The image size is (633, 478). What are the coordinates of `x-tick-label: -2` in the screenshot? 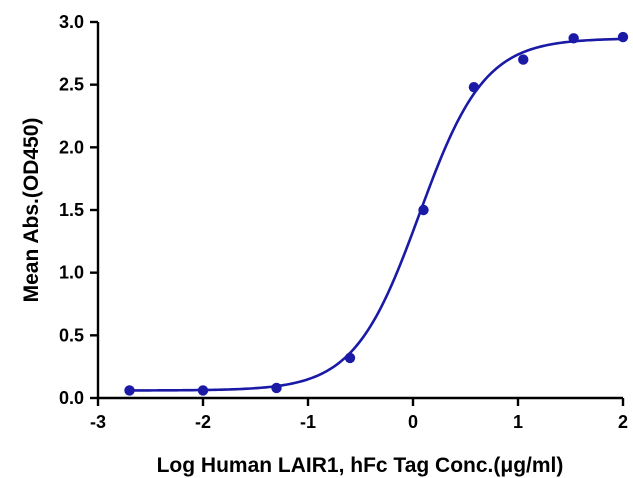 It's located at (203, 422).